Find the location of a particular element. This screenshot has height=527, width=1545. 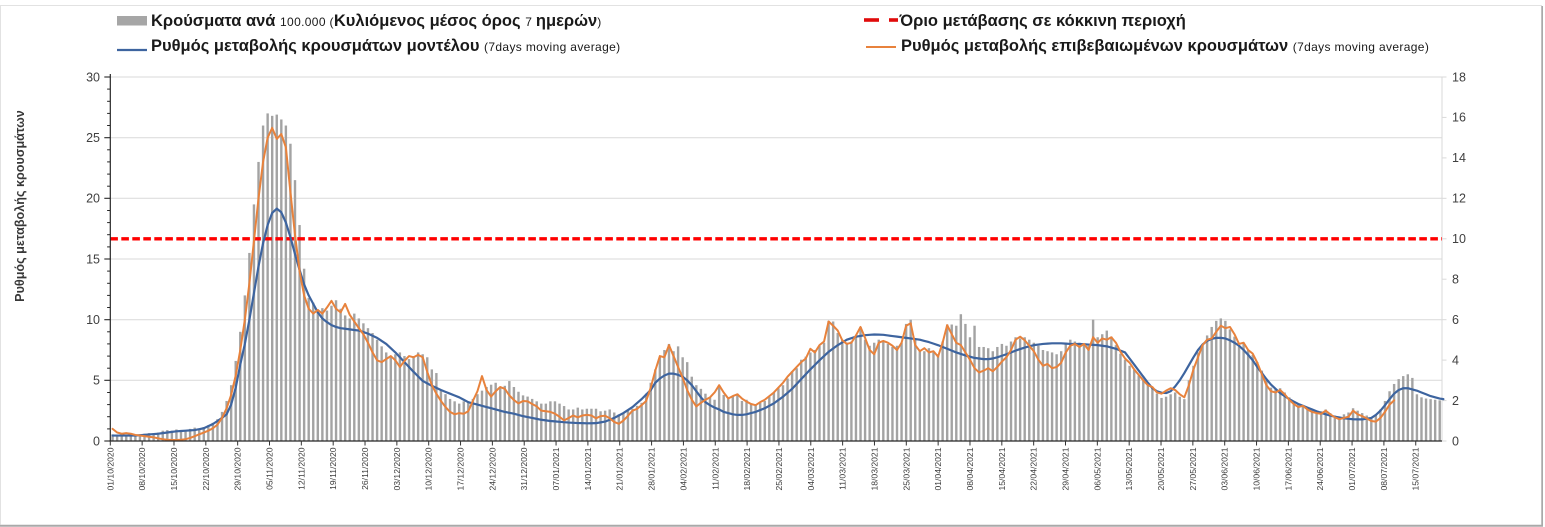

svg-text: 21/01/2021 is located at coordinates (620, 468).